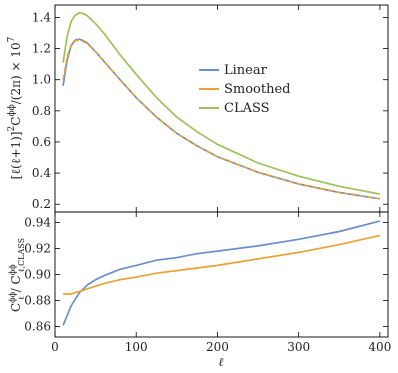  I want to click on legend-label-linear: Linear, so click(246, 70).